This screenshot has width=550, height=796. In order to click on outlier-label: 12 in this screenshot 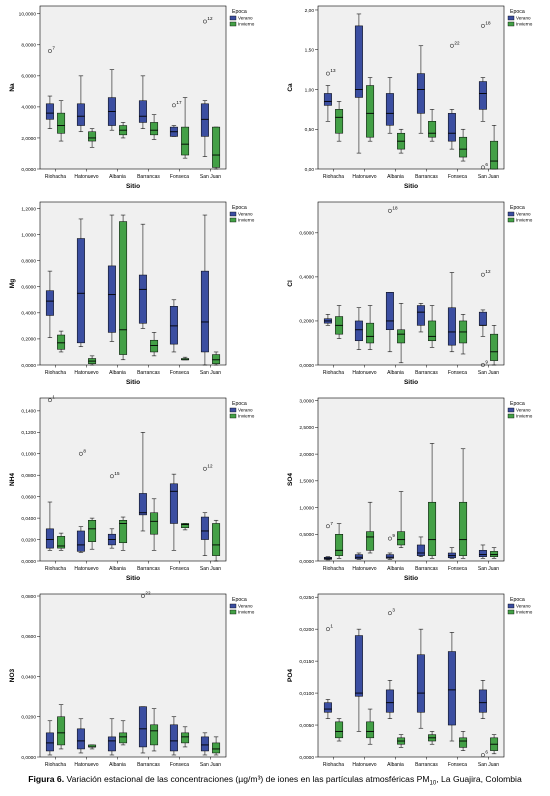, I will do `click(488, 271)`.